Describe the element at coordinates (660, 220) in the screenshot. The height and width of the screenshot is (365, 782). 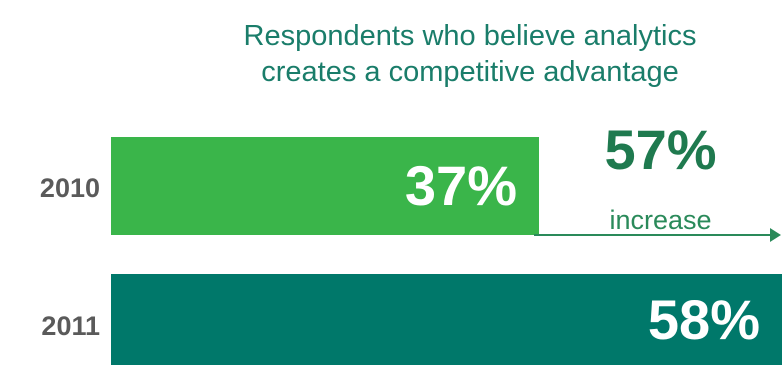
I see `increase-label: increase` at that location.